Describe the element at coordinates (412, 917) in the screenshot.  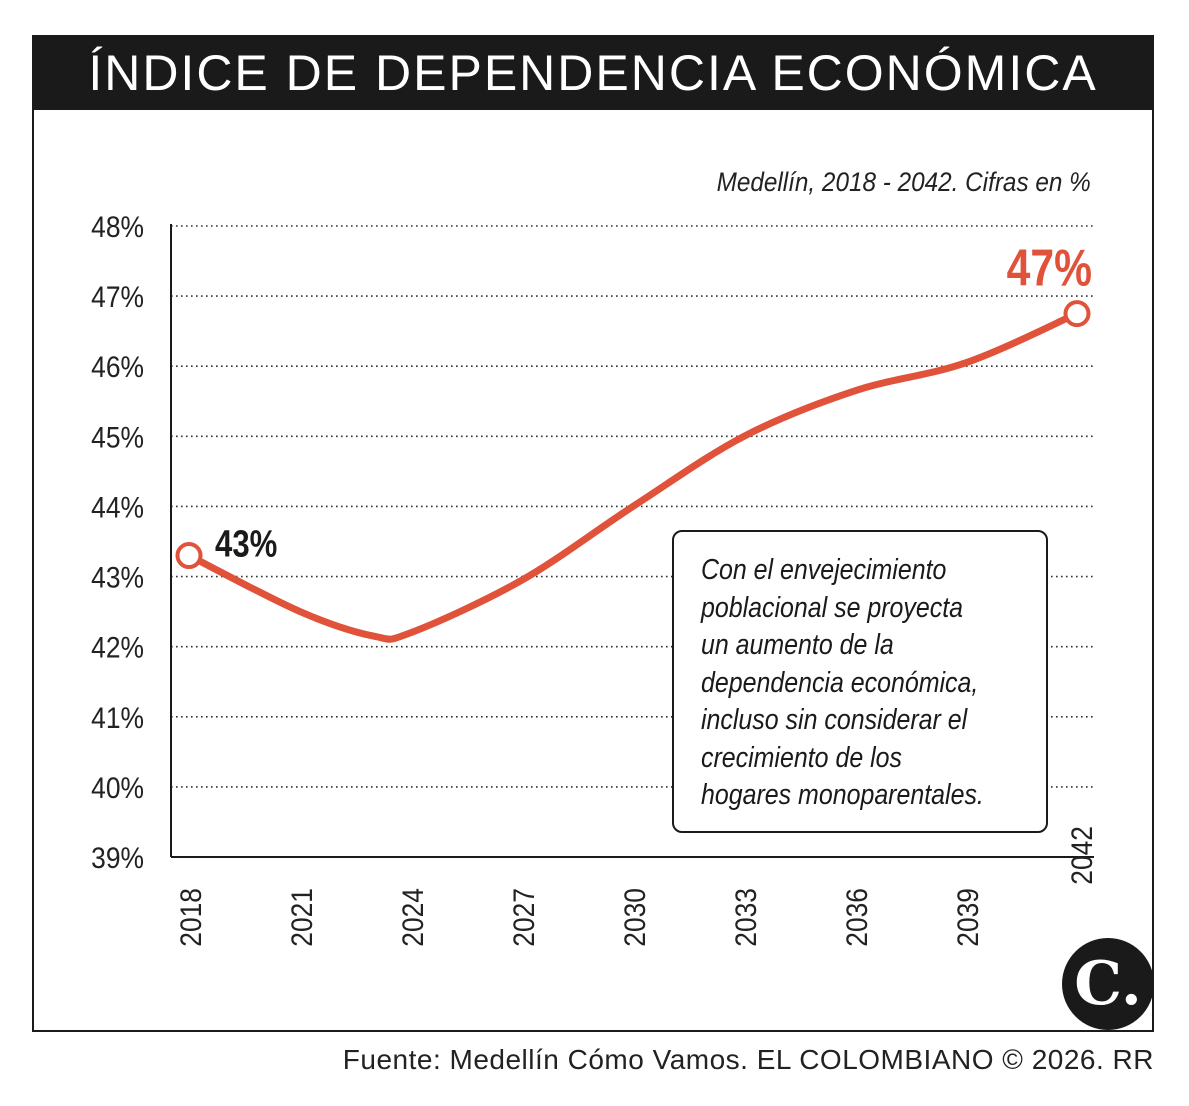
I see `x-tick-label: 2024` at that location.